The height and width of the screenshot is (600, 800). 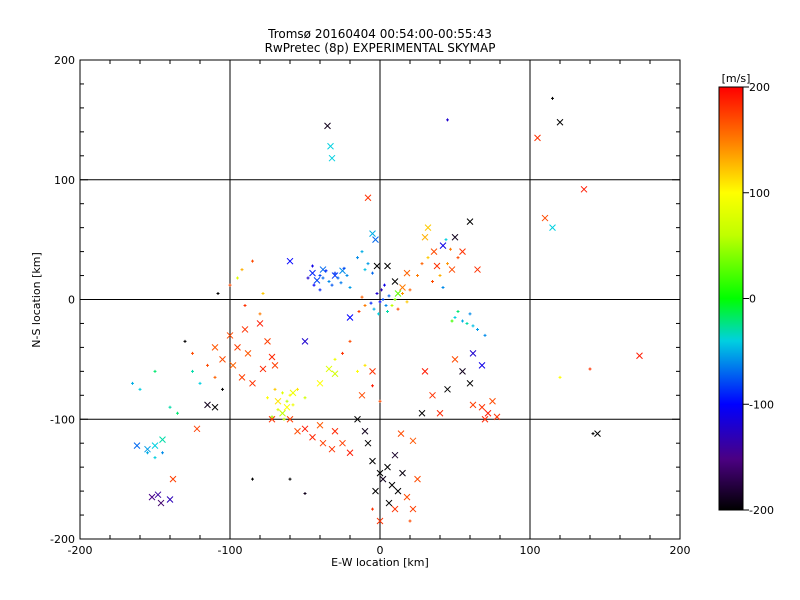 What do you see at coordinates (758, 299) in the screenshot?
I see `colorbar-ticks: 200 100 0 -100 -200` at bounding box center [758, 299].